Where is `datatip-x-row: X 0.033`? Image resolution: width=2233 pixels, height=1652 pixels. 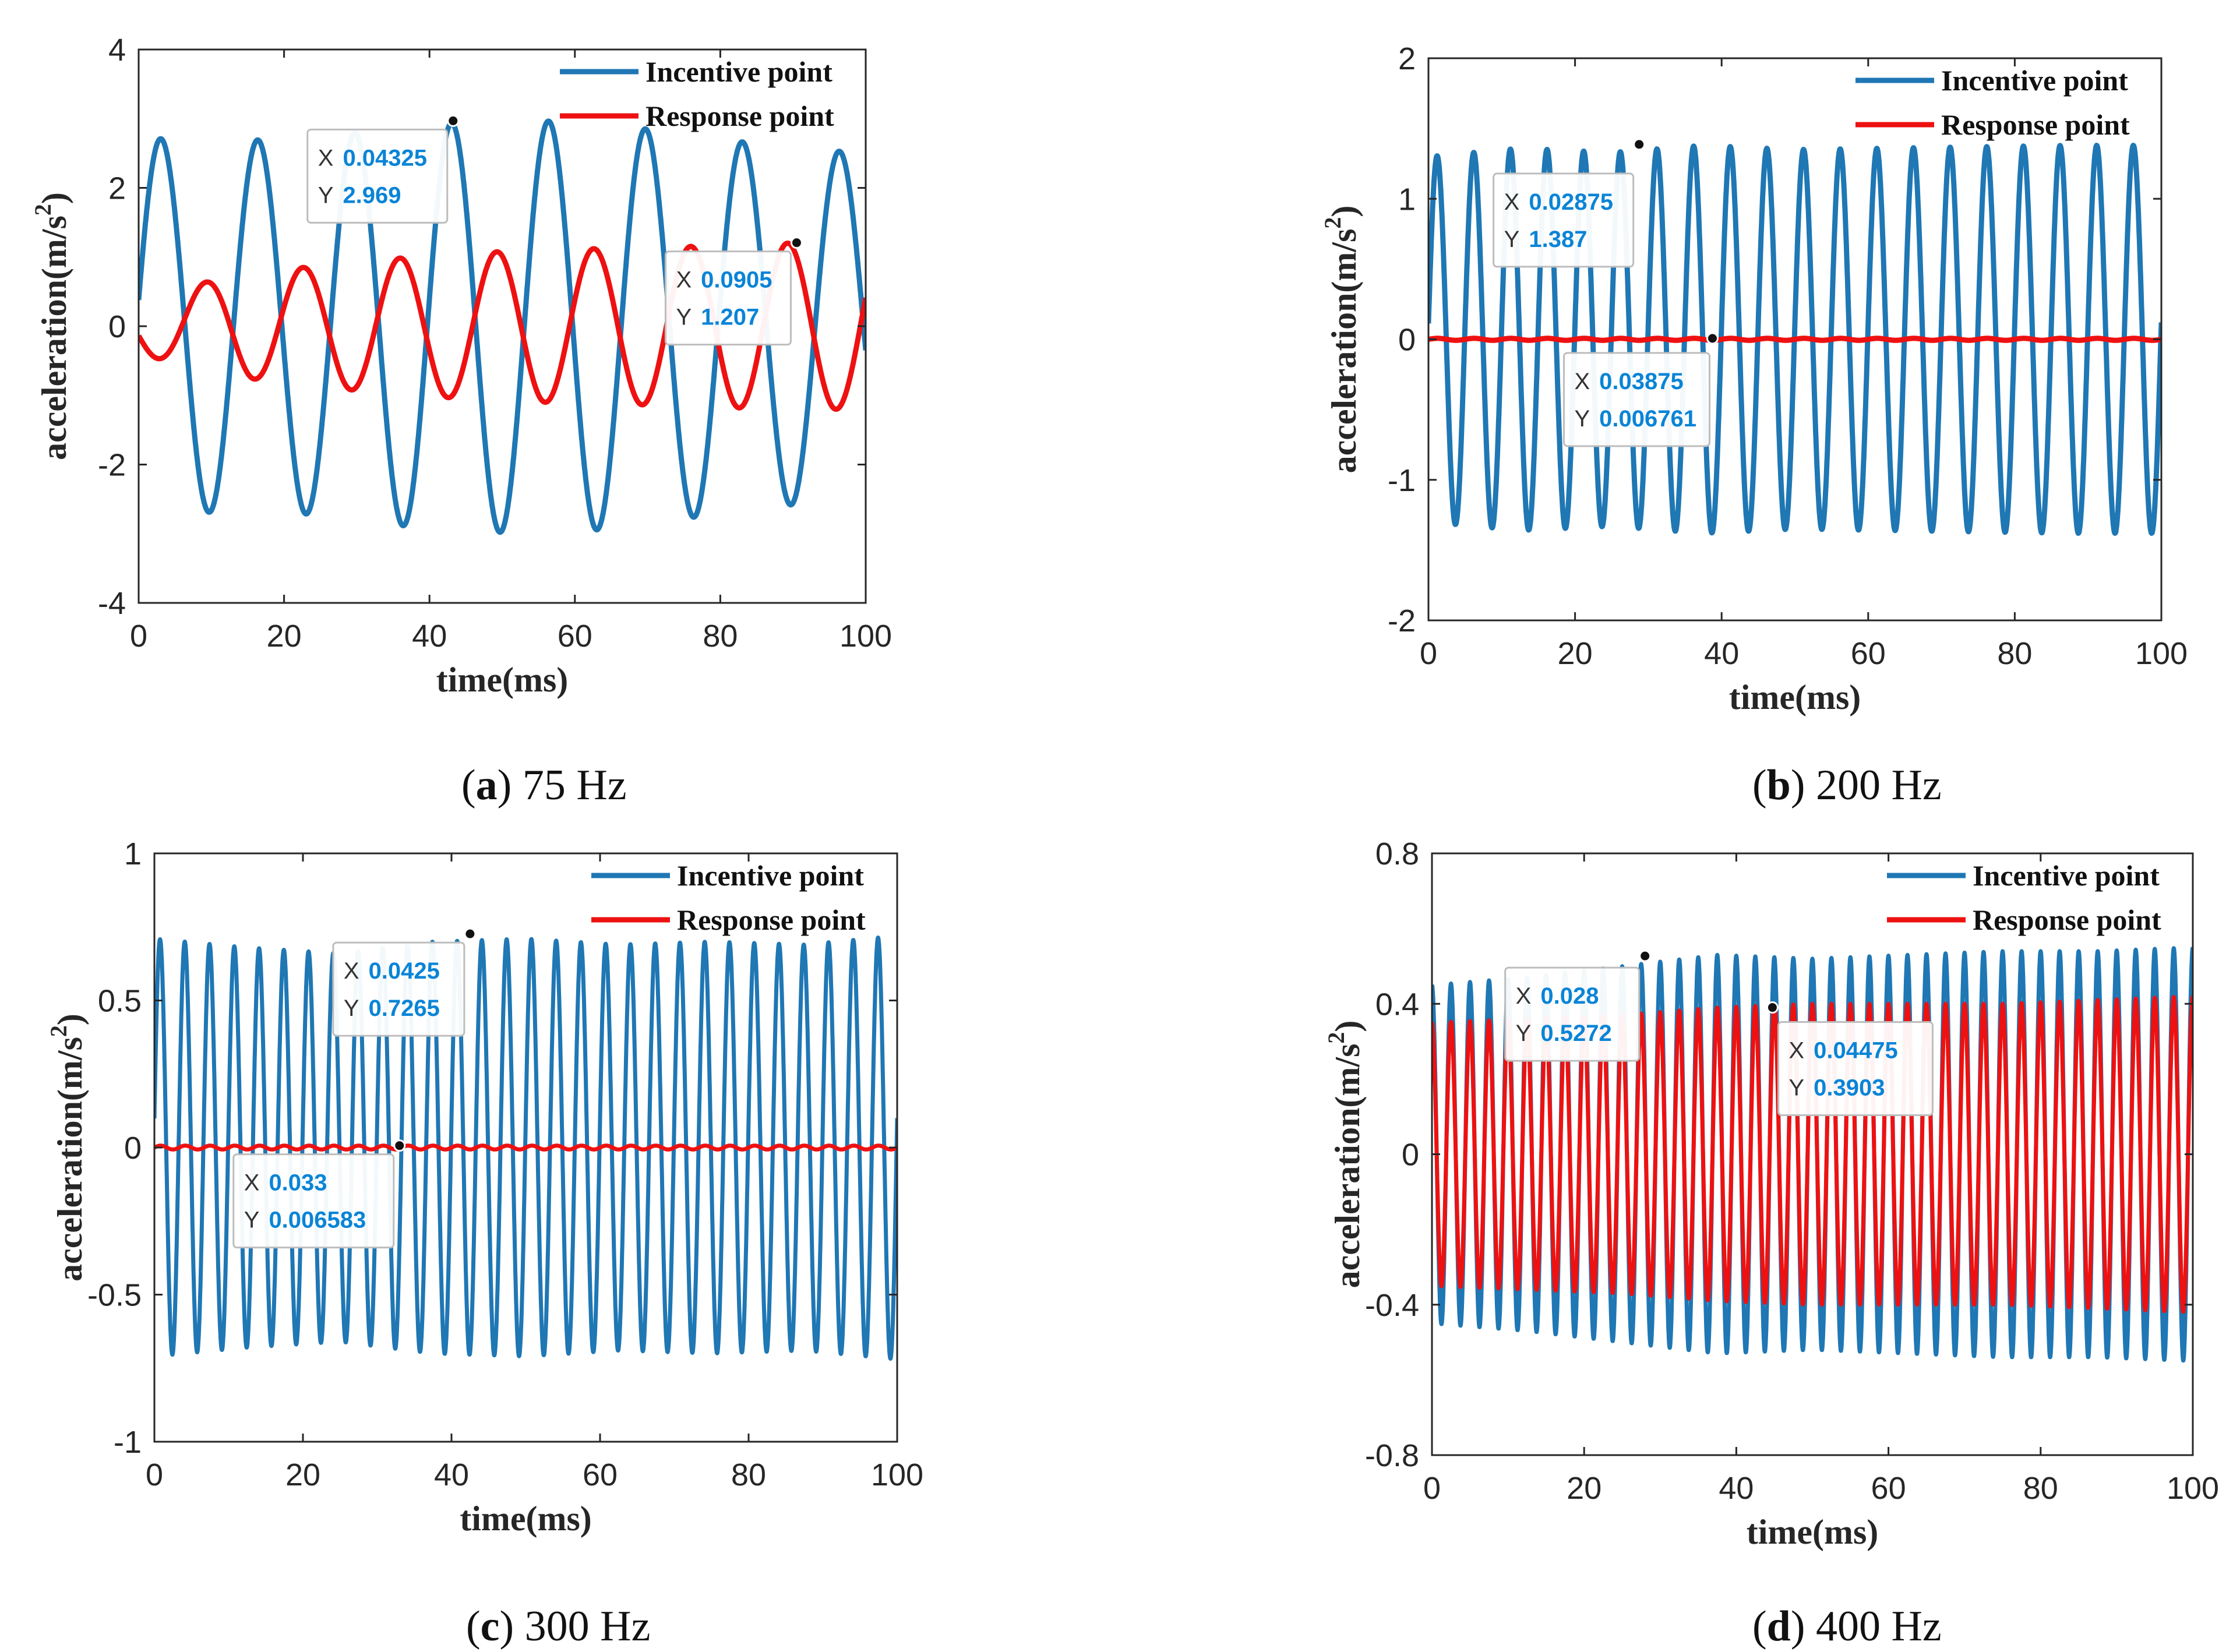 datatip-x-row: X 0.033 is located at coordinates (285, 1183).